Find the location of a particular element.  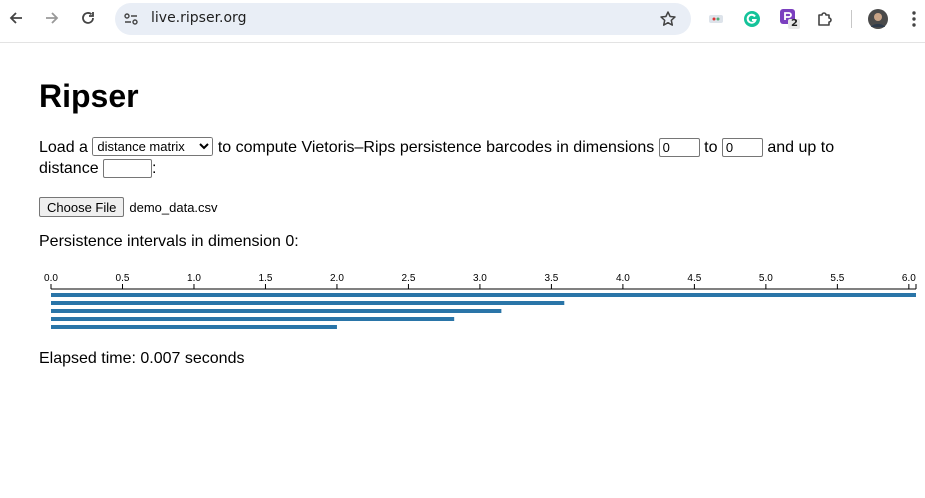

arrow-right-icon is located at coordinates (52, 18).